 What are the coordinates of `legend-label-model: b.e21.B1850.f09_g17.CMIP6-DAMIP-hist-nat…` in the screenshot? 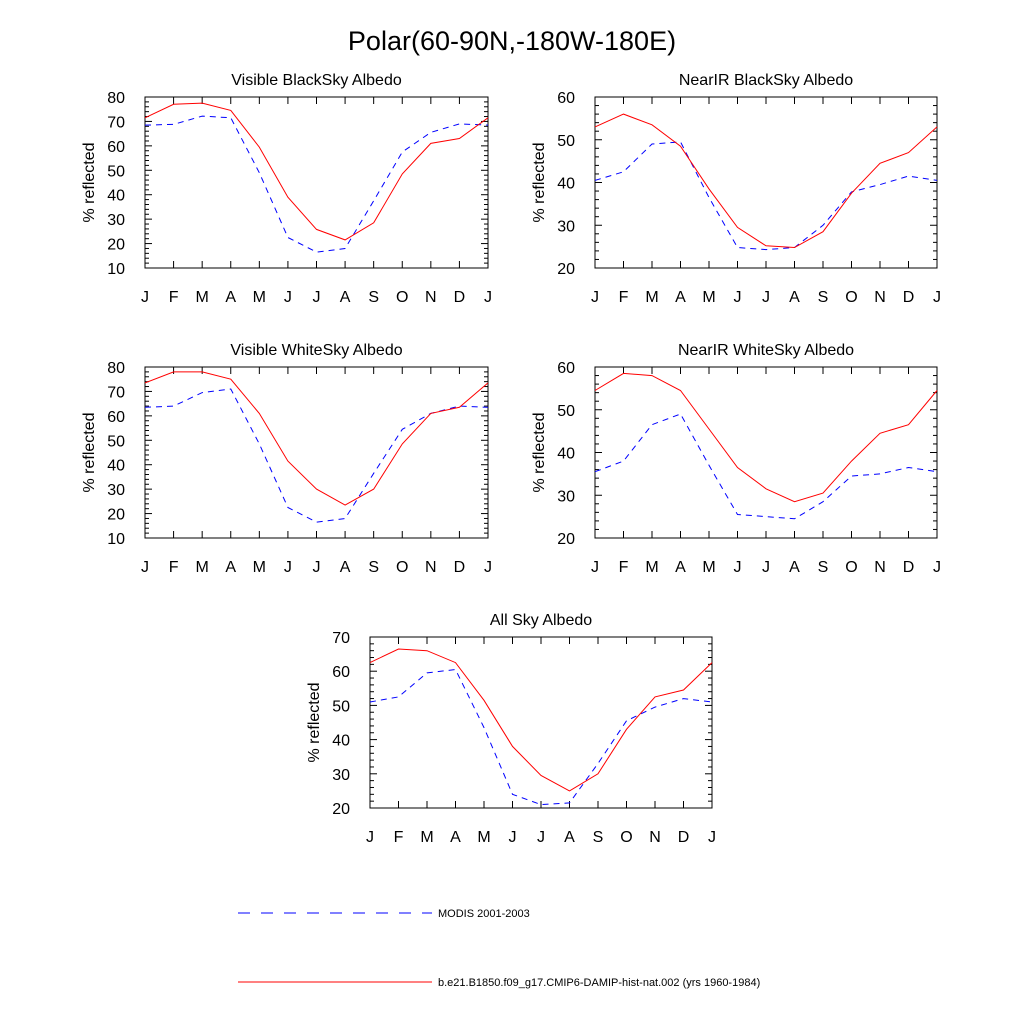 It's located at (599, 983).